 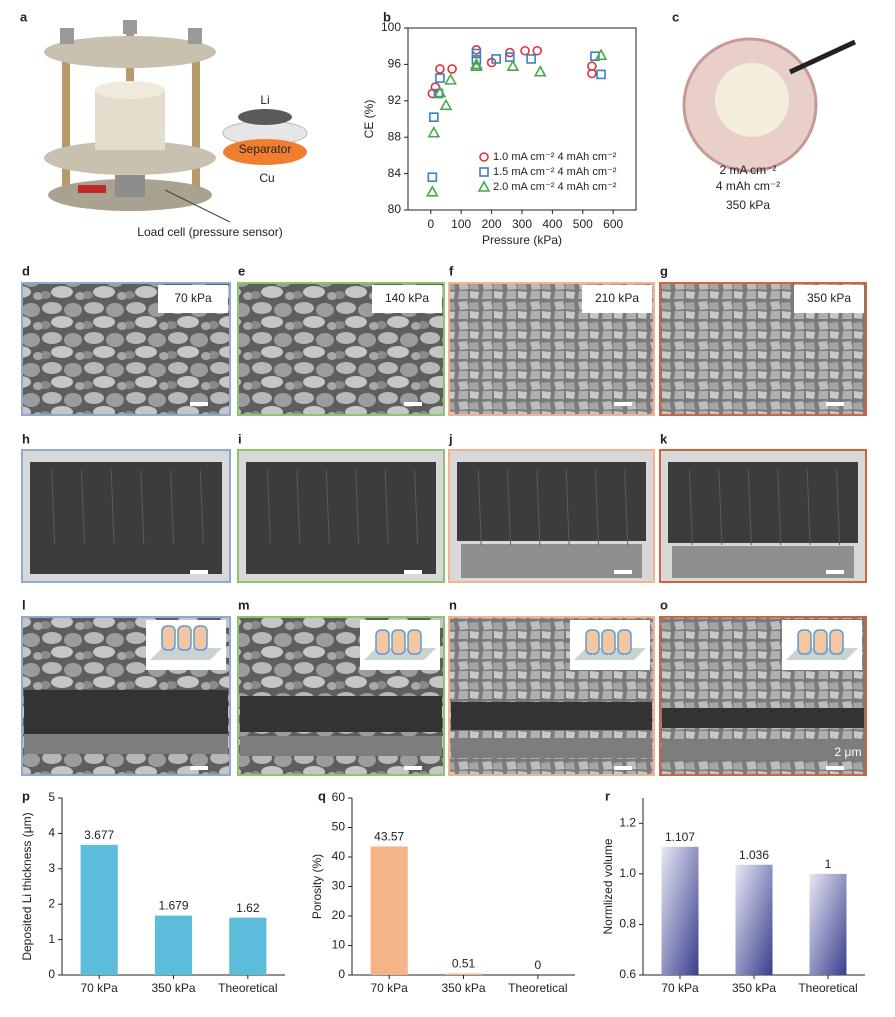 I want to click on y-tick-label: 10, so click(x=339, y=945).